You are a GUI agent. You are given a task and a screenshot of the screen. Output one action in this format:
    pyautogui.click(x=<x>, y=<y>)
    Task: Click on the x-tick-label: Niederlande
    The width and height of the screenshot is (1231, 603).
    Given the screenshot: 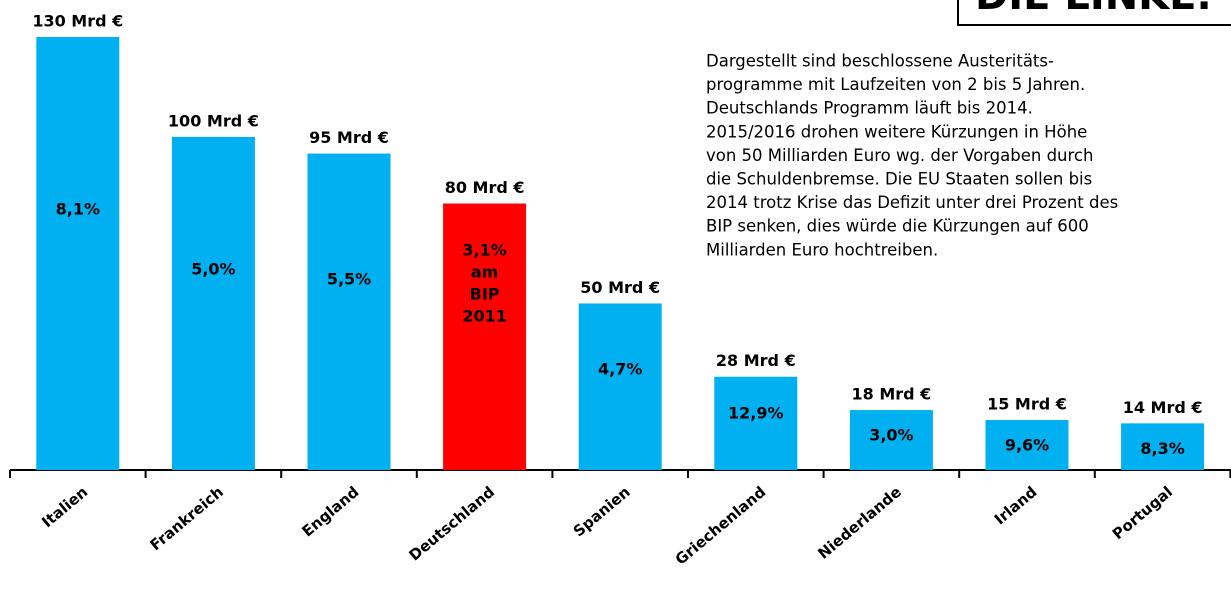 What is the action you would take?
    pyautogui.click(x=859, y=523)
    